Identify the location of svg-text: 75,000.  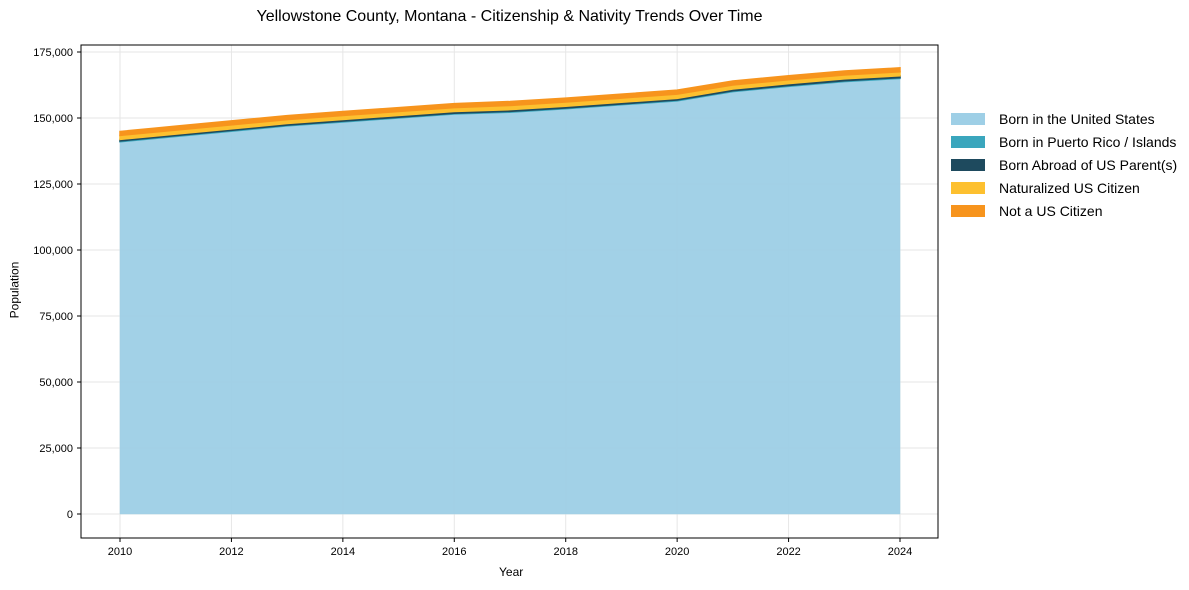
(56, 317).